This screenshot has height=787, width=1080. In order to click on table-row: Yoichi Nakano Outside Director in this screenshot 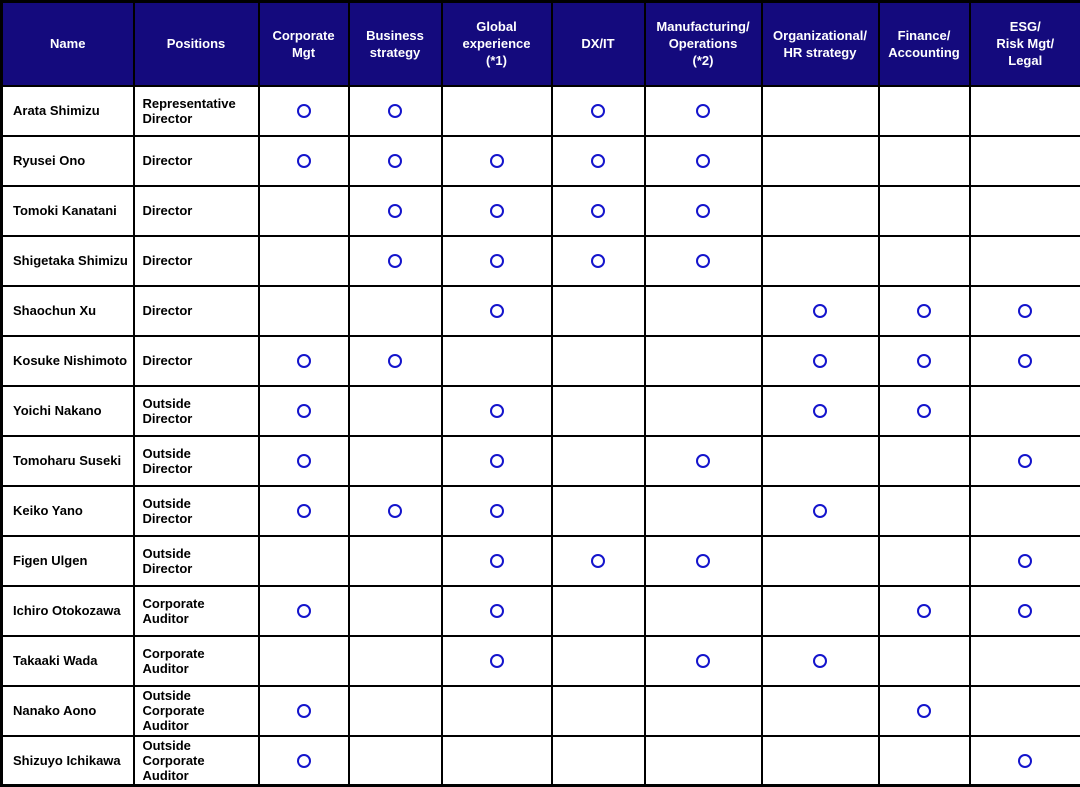, I will do `click(540, 410)`.